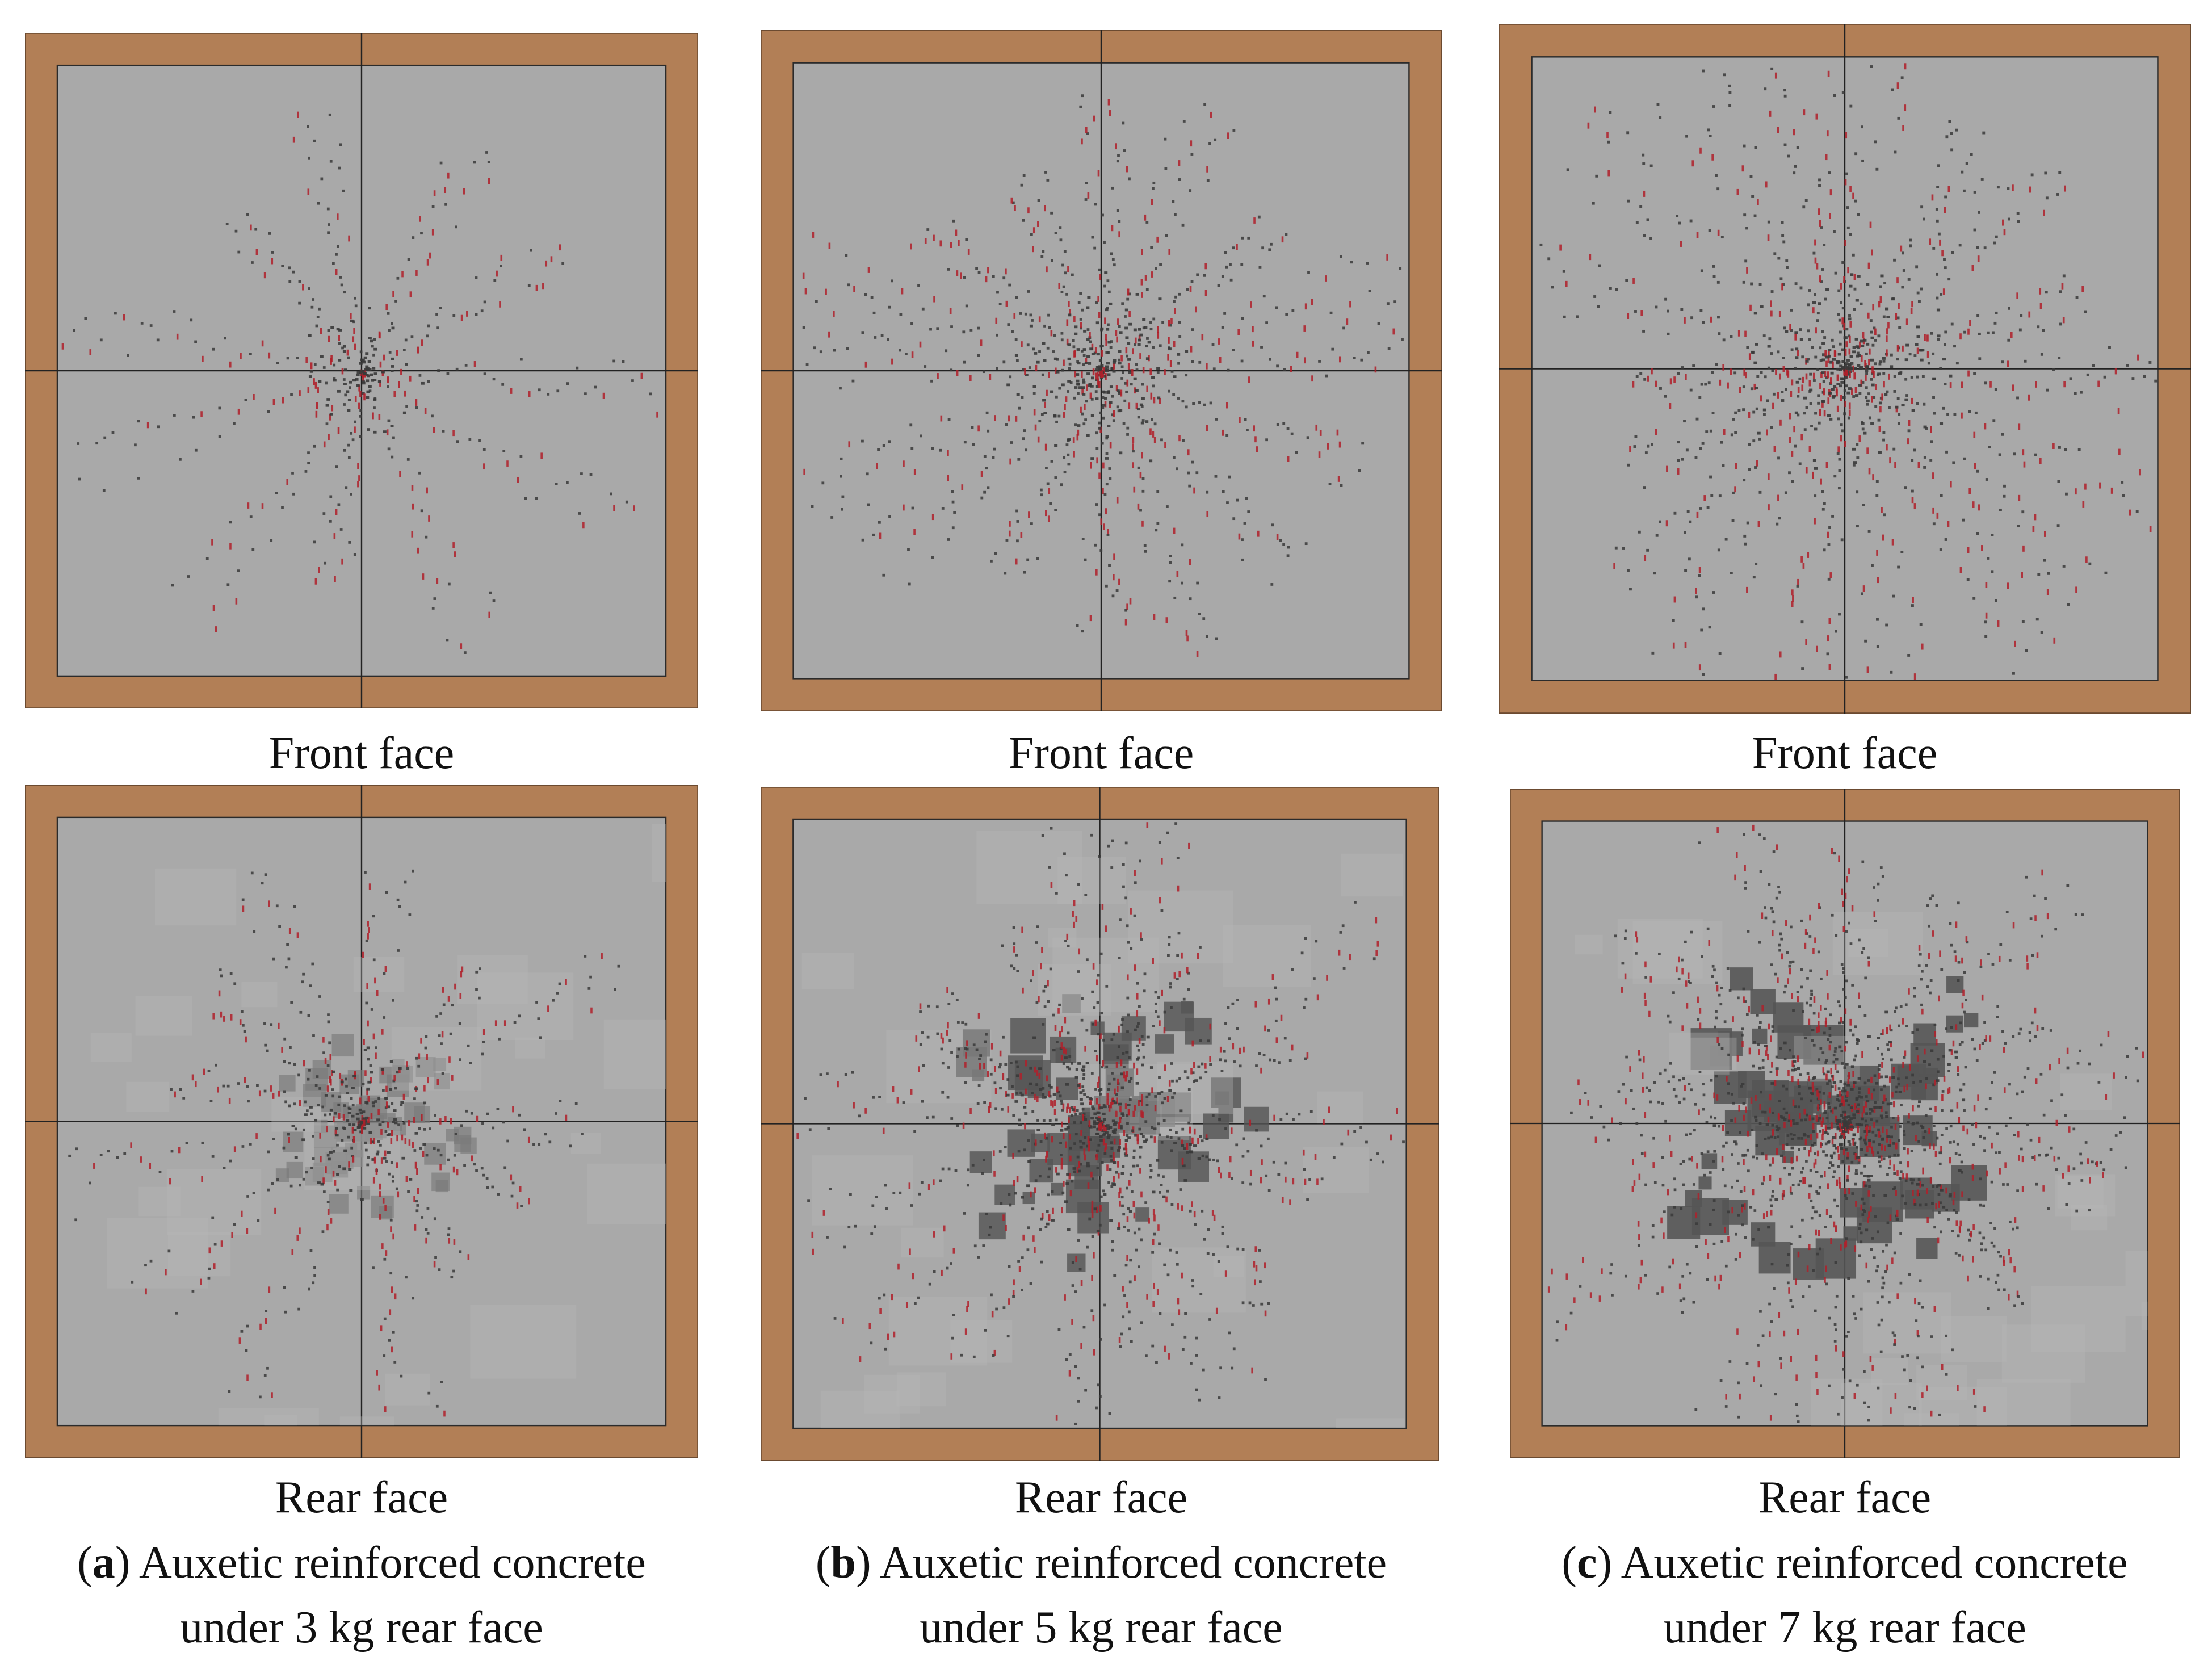  What do you see at coordinates (1845, 753) in the screenshot?
I see `panel-c-front-label: Front face` at bounding box center [1845, 753].